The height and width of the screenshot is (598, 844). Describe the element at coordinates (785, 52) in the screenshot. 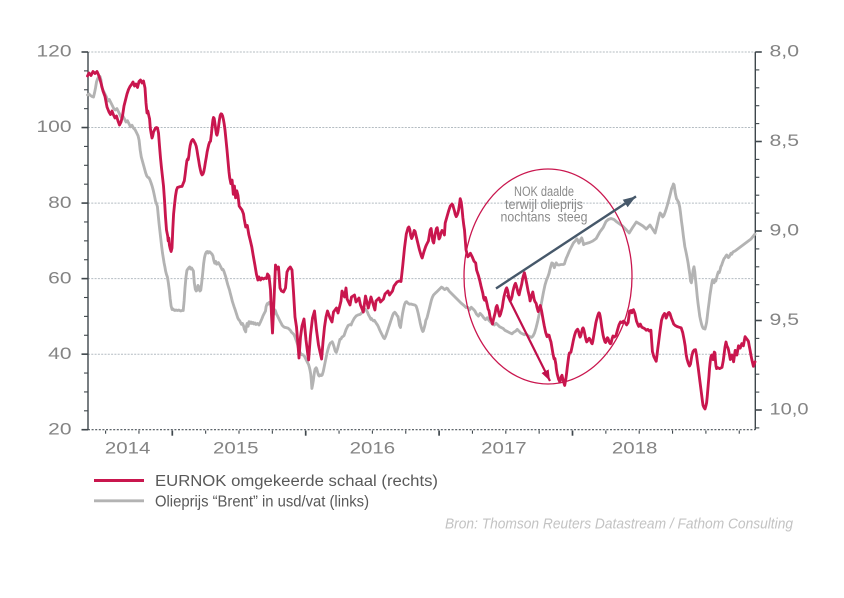

I see `svg-text: 8,0` at that location.